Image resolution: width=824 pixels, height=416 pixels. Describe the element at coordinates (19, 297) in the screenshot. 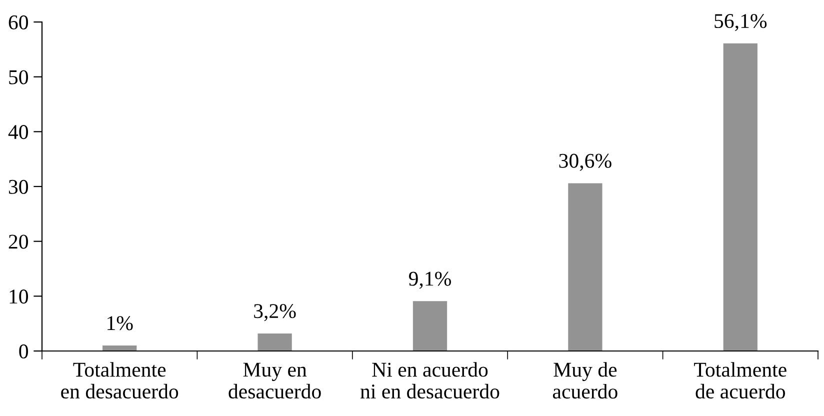

I see `y-tick-label: 10` at that location.